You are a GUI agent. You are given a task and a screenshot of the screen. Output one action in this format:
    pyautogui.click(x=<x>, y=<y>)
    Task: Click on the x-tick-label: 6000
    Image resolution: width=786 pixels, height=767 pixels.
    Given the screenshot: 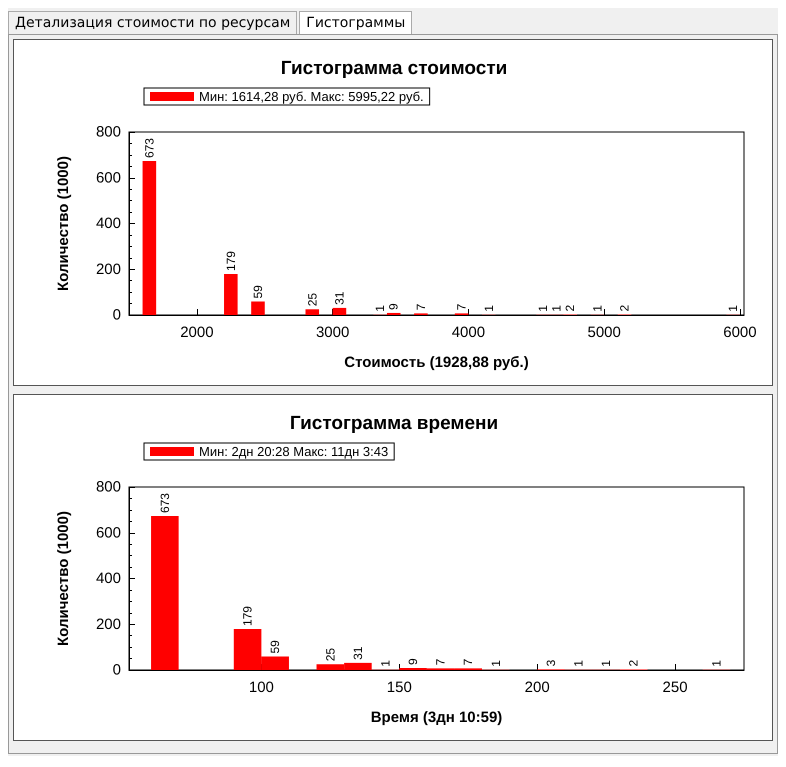 What is the action you would take?
    pyautogui.click(x=740, y=332)
    